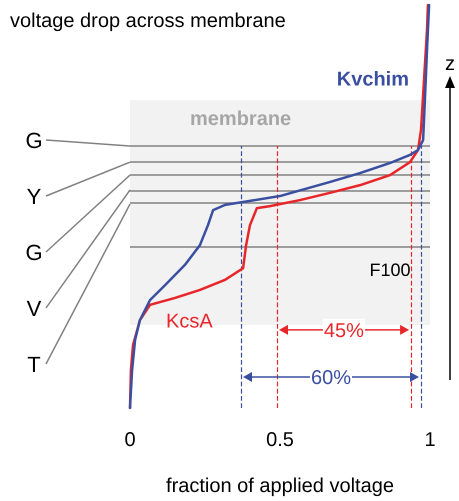  What do you see at coordinates (331, 377) in the screenshot?
I see `annotation: 60%` at bounding box center [331, 377].